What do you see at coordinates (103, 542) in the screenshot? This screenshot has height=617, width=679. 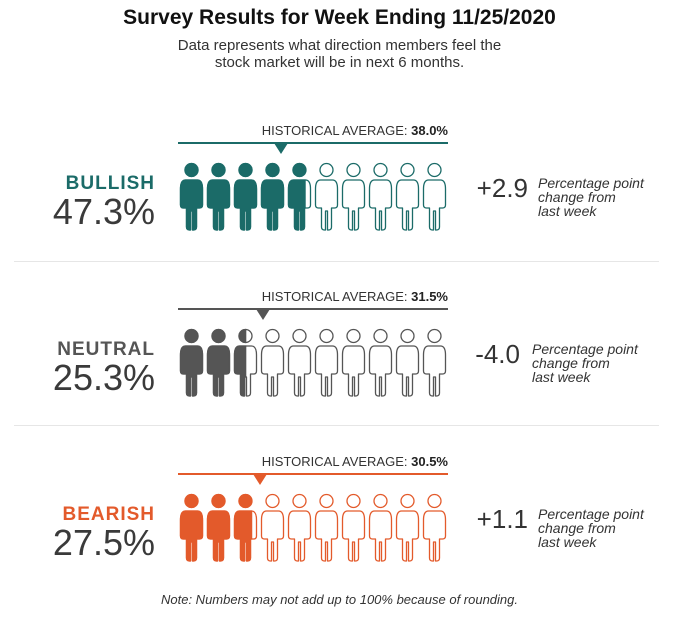 I see `category-percent: 27.5%` at bounding box center [103, 542].